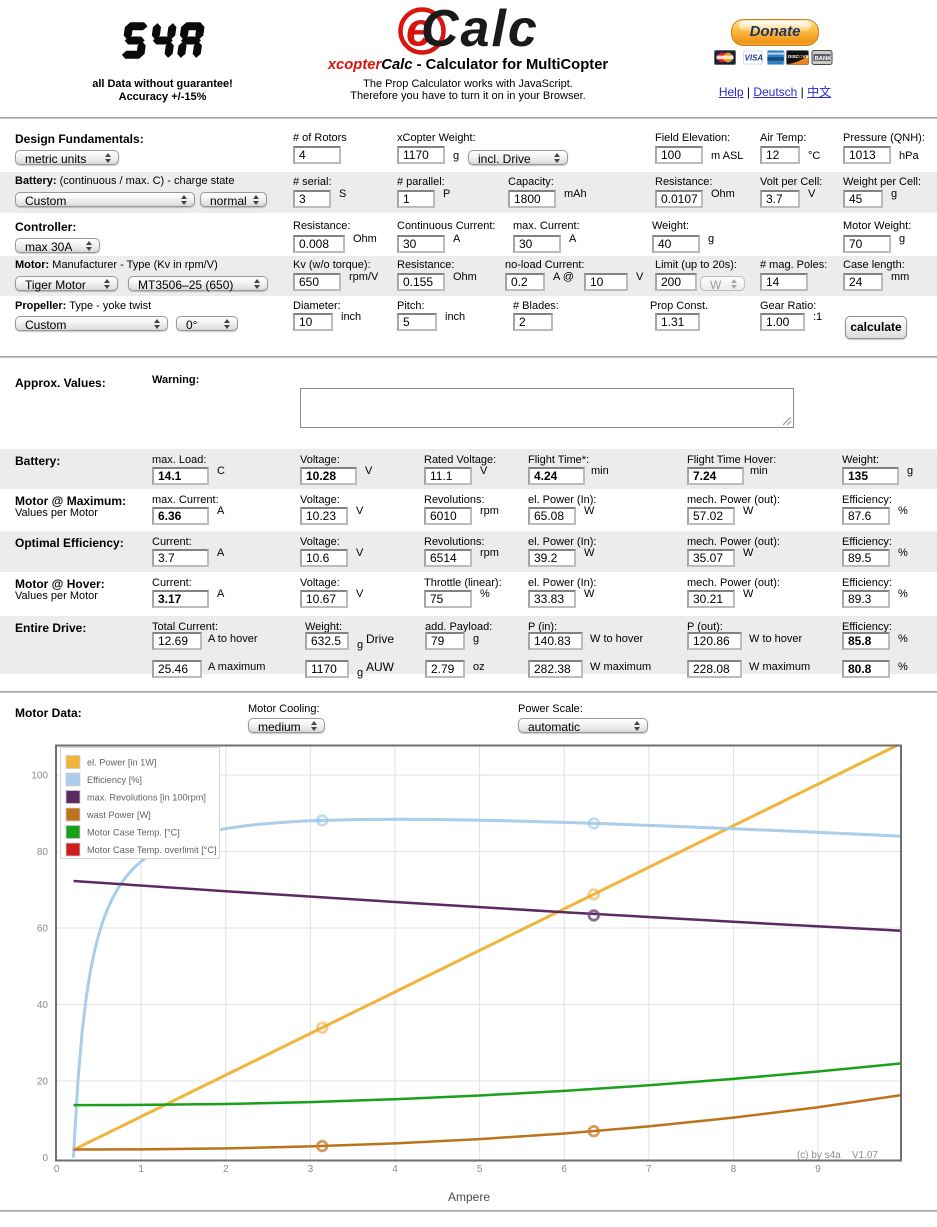 Image resolution: width=937 pixels, height=1227 pixels. Describe the element at coordinates (43, 1005) in the screenshot. I see `svg-text: 40` at that location.